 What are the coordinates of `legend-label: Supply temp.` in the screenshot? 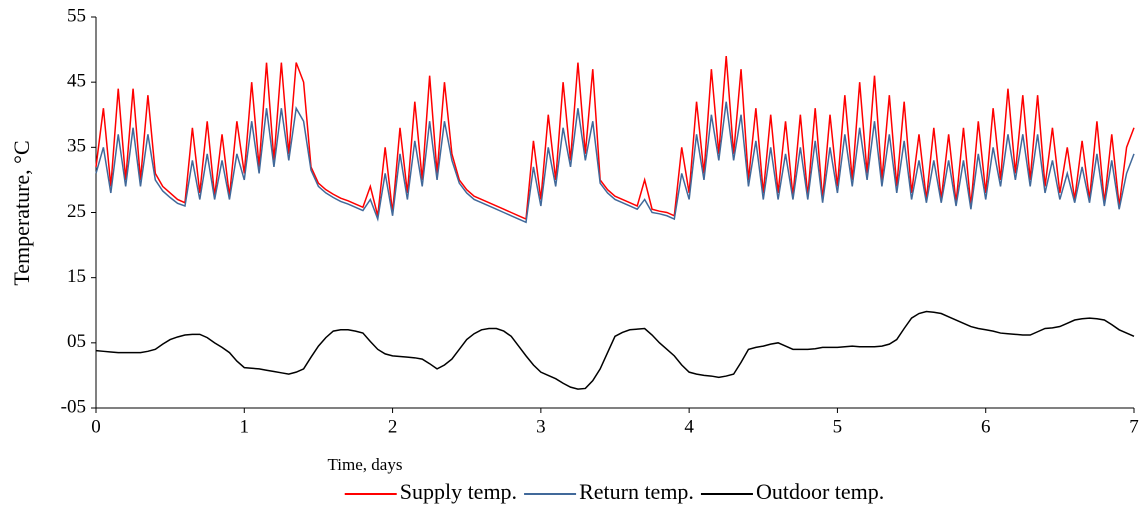 It's located at (458, 491).